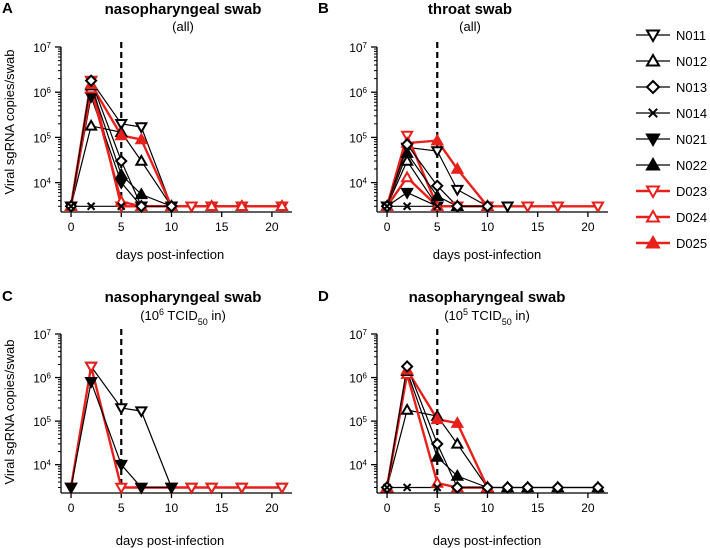 This screenshot has height=548, width=710. I want to click on series-line-n012, so click(492, 449).